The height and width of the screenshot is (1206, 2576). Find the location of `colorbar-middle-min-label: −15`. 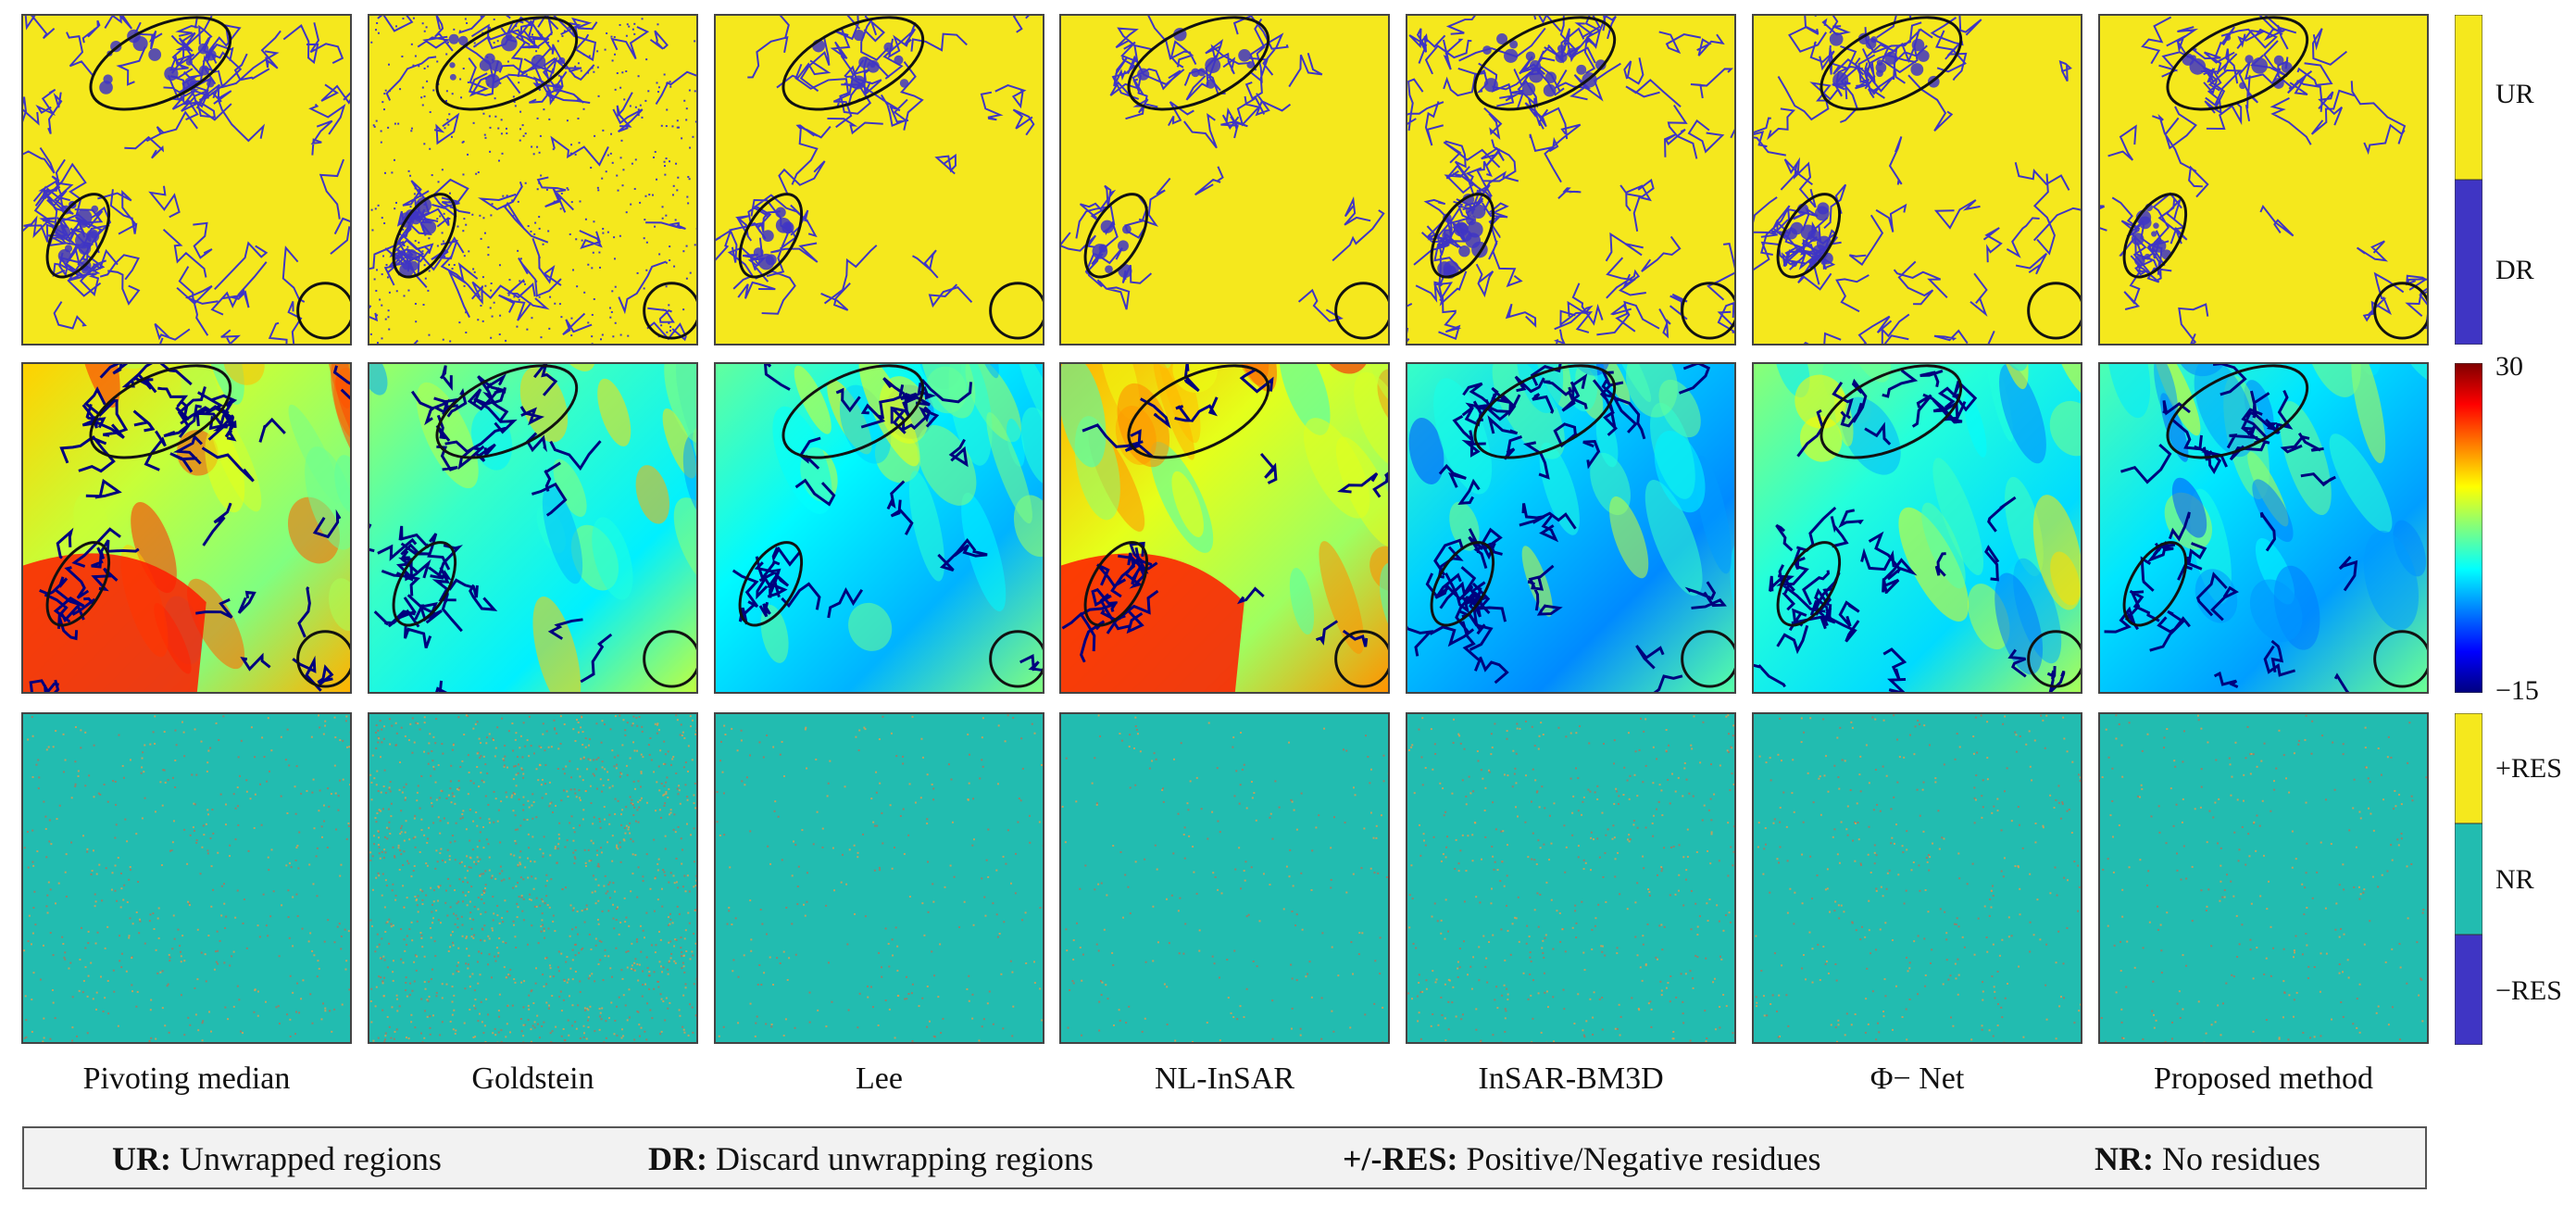

colorbar-middle-min-label: −15 is located at coordinates (2517, 690).